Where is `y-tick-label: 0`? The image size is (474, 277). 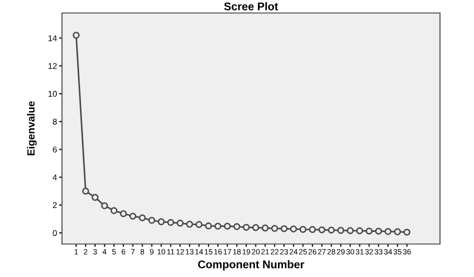 y-tick-label: 0 is located at coordinates (54, 233).